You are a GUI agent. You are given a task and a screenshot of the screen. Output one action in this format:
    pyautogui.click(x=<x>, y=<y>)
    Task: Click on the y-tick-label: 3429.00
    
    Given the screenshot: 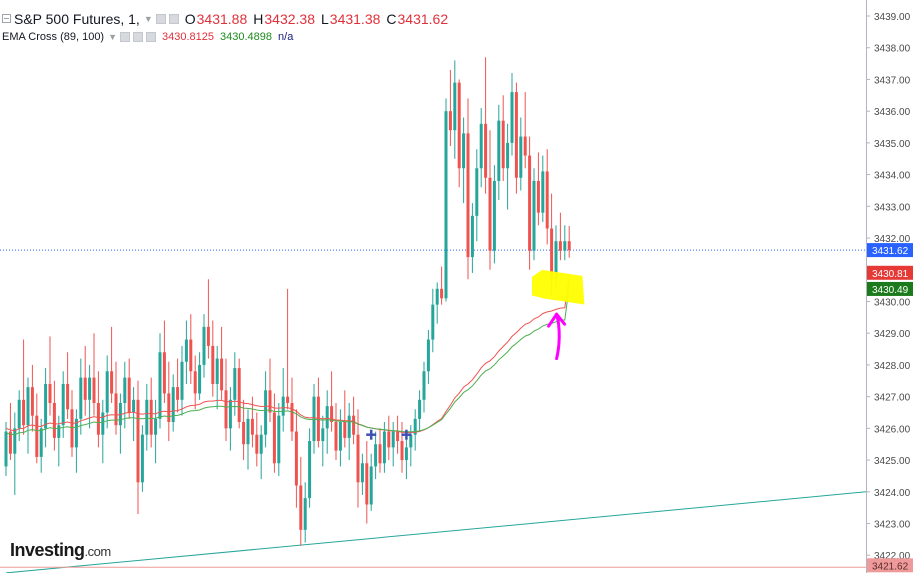 What is the action you would take?
    pyautogui.click(x=892, y=334)
    